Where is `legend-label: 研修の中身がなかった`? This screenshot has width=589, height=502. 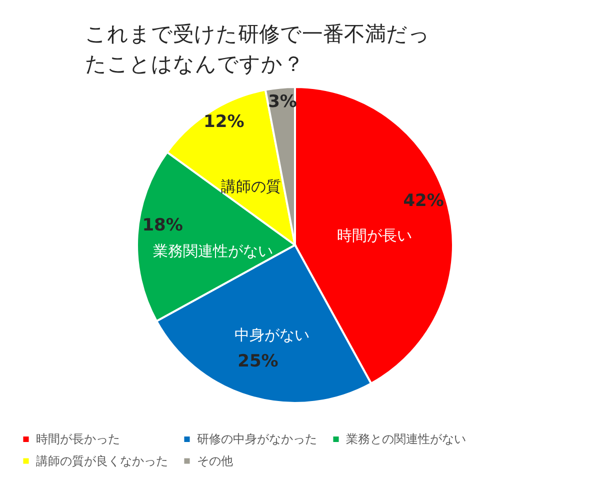 legend-label: 研修の中身がなかった is located at coordinates (257, 439).